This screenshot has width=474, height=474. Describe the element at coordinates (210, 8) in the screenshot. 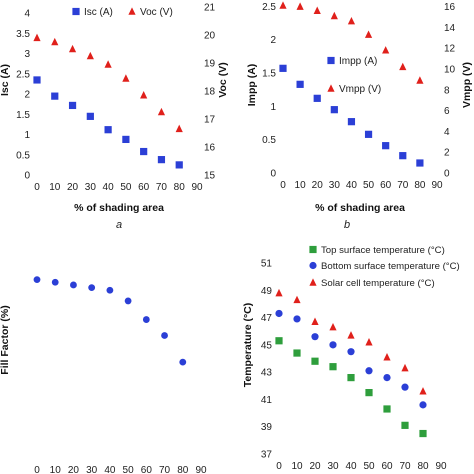

I see `y2-tick-label: 21` at that location.